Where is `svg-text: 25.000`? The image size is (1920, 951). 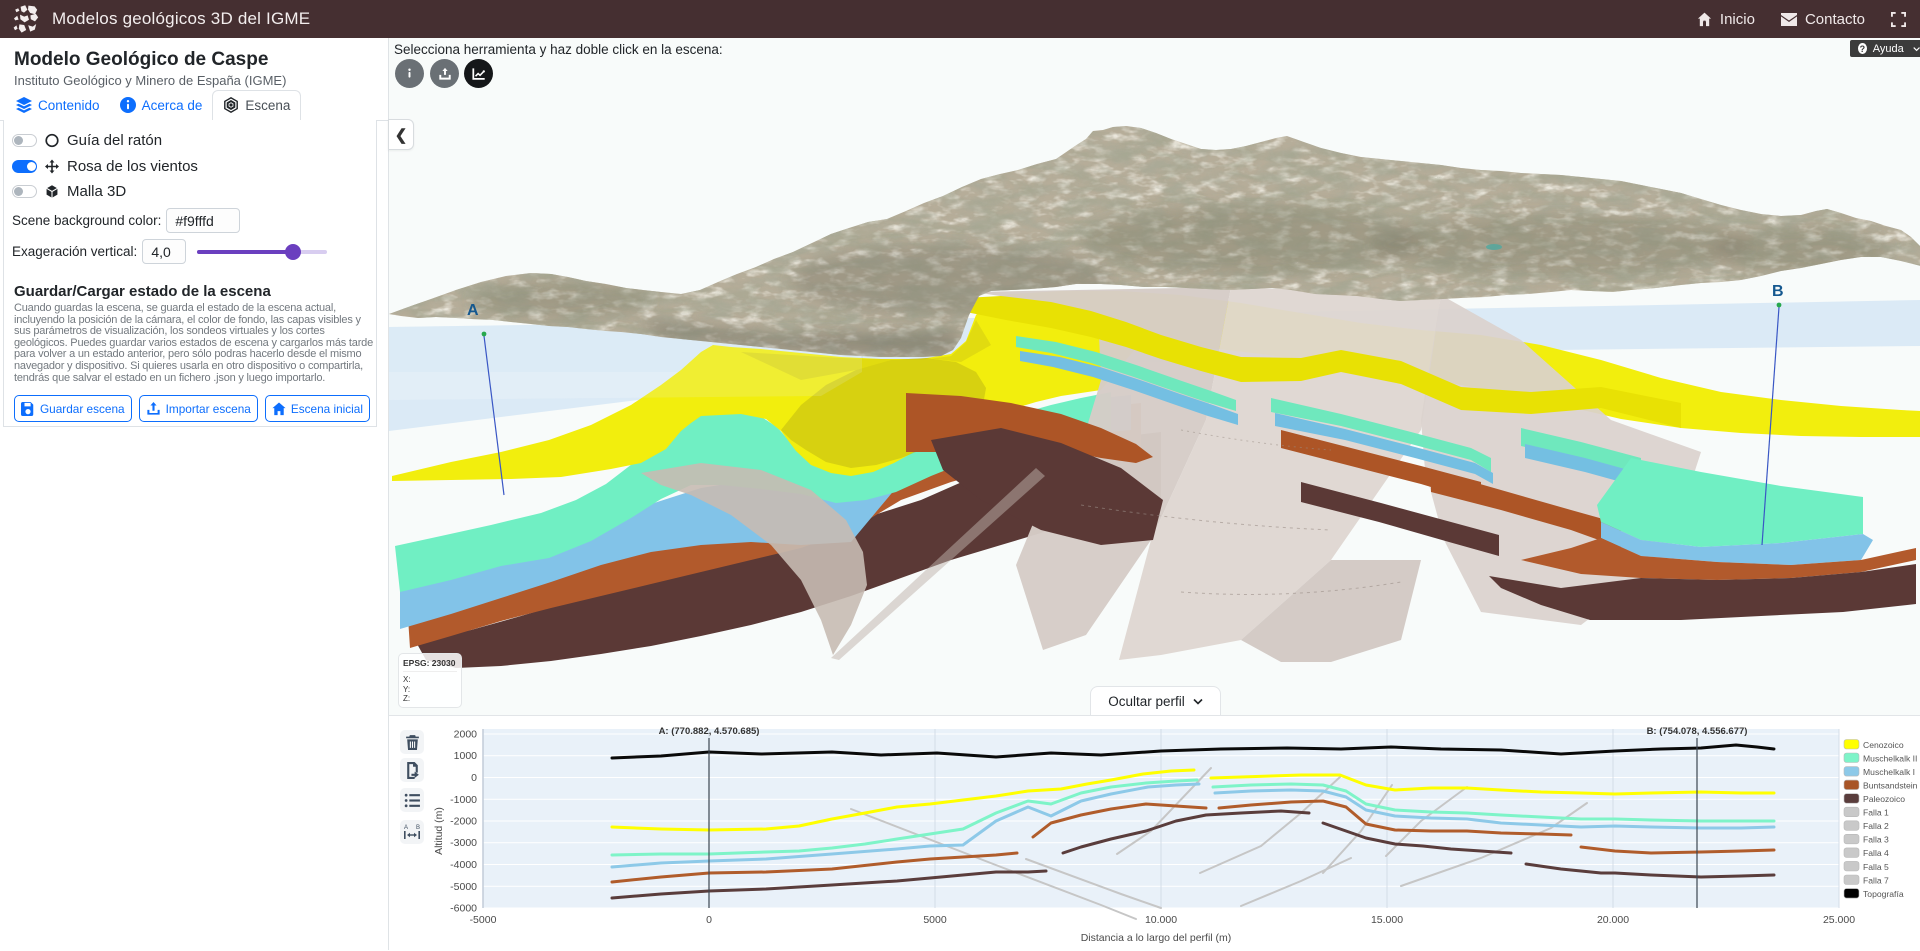 svg-text: 25.000 is located at coordinates (1839, 920).